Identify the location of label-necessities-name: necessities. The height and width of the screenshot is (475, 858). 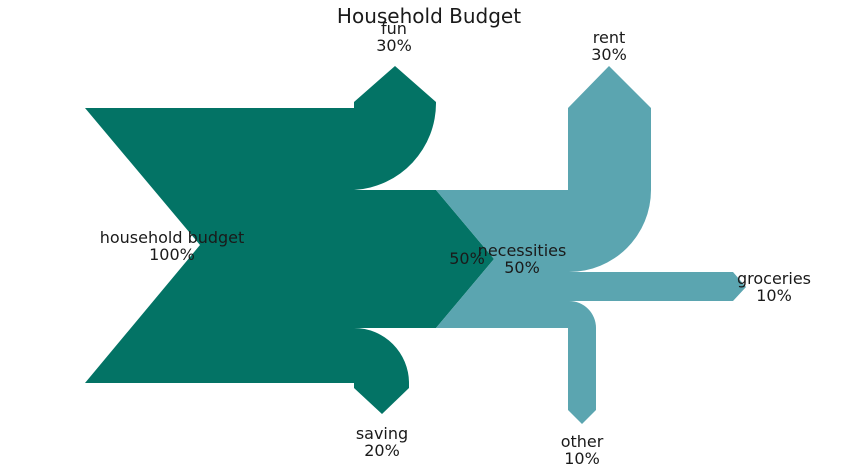
(522, 250).